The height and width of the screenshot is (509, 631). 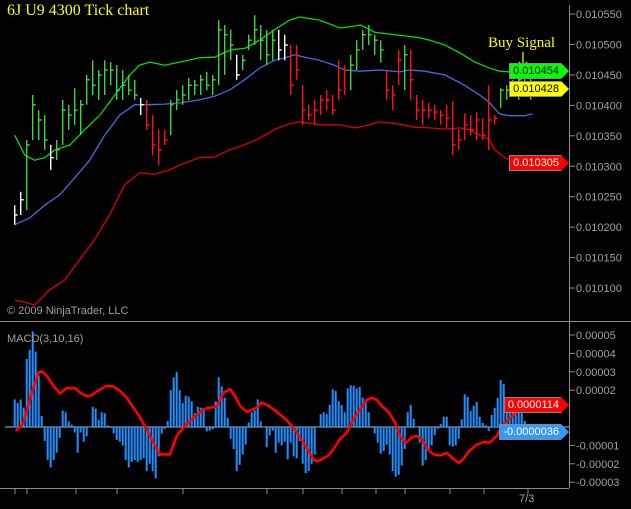 I want to click on macd-axis-tick-label: 0.00004, so click(x=596, y=354).